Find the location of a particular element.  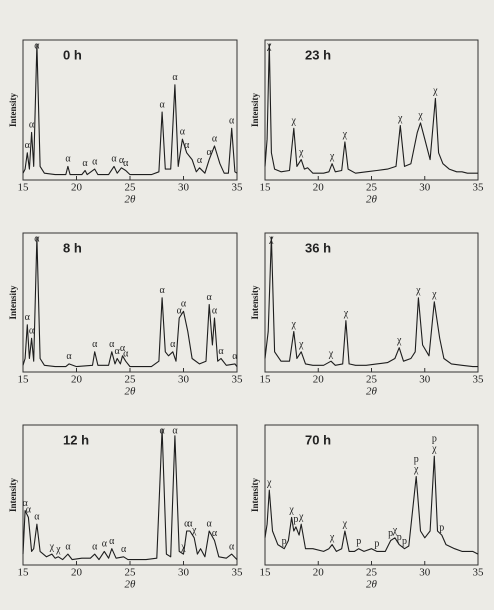

panel-title: 12 h is located at coordinates (76, 439).